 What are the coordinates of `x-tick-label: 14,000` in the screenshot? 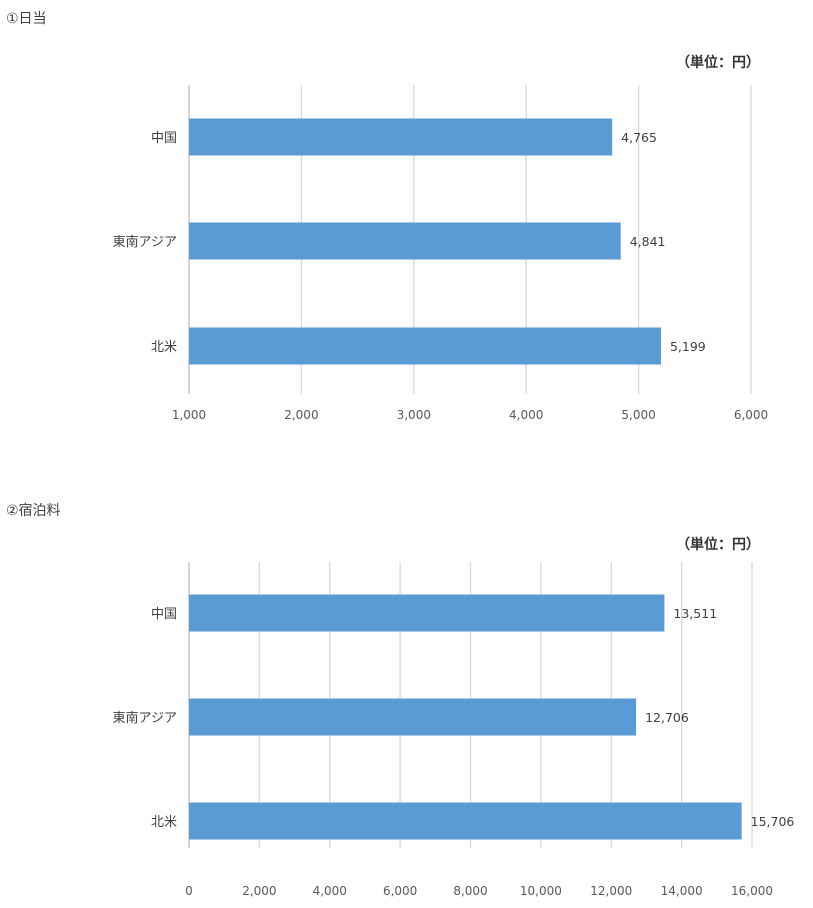 It's located at (682, 891).